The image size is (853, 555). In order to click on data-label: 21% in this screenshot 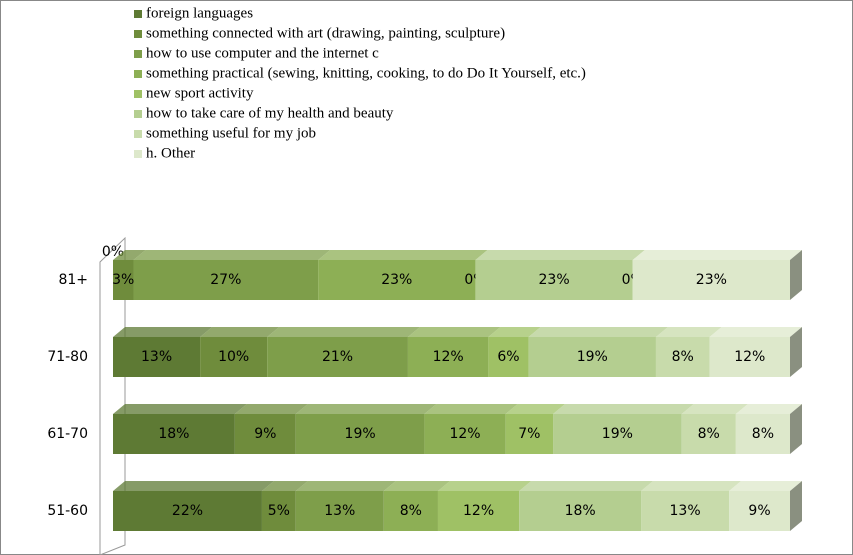, I will do `click(337, 357)`.